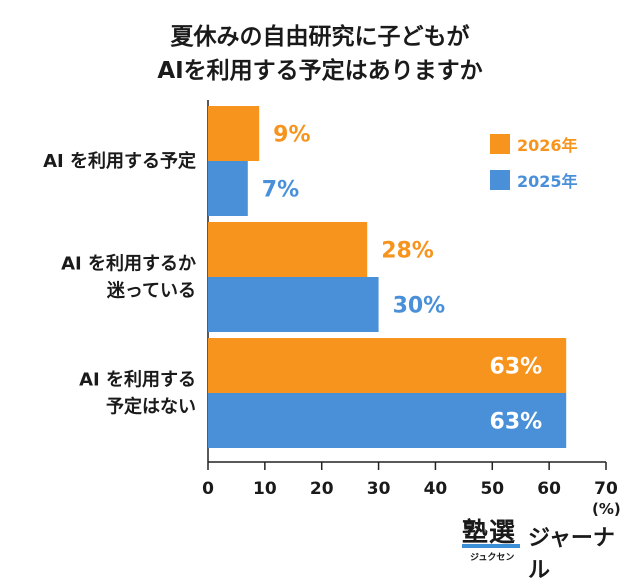  I want to click on x-tick-label: 50, so click(492, 489).